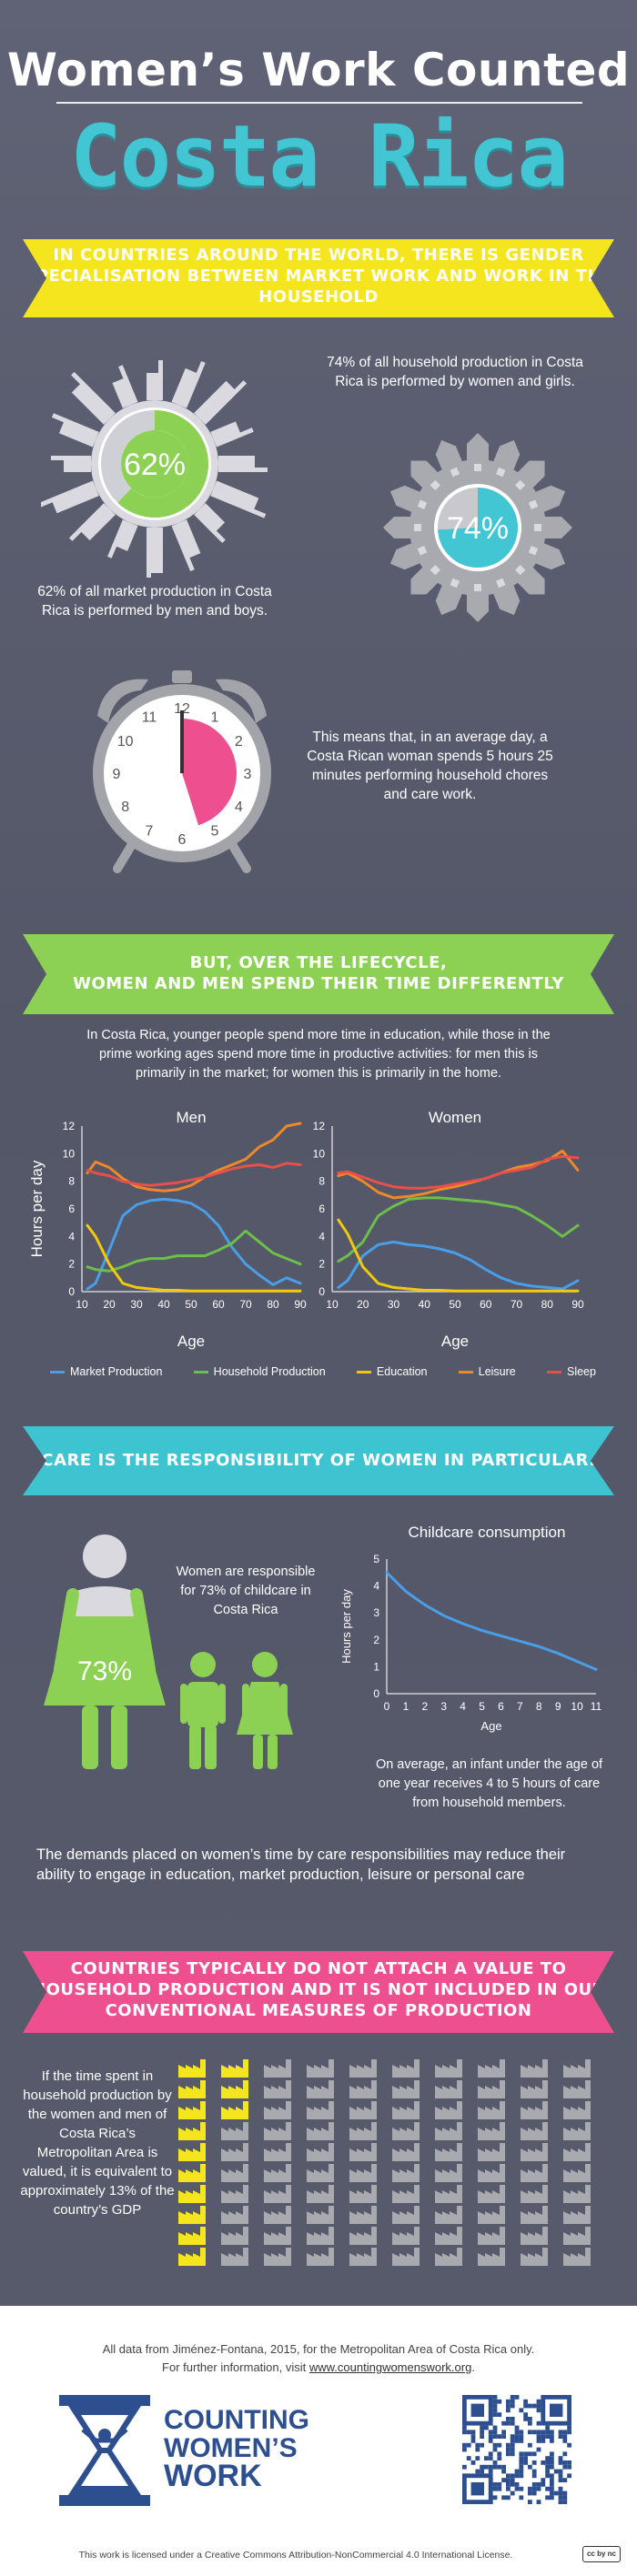  What do you see at coordinates (215, 831) in the screenshot?
I see `clock-number: 5` at bounding box center [215, 831].